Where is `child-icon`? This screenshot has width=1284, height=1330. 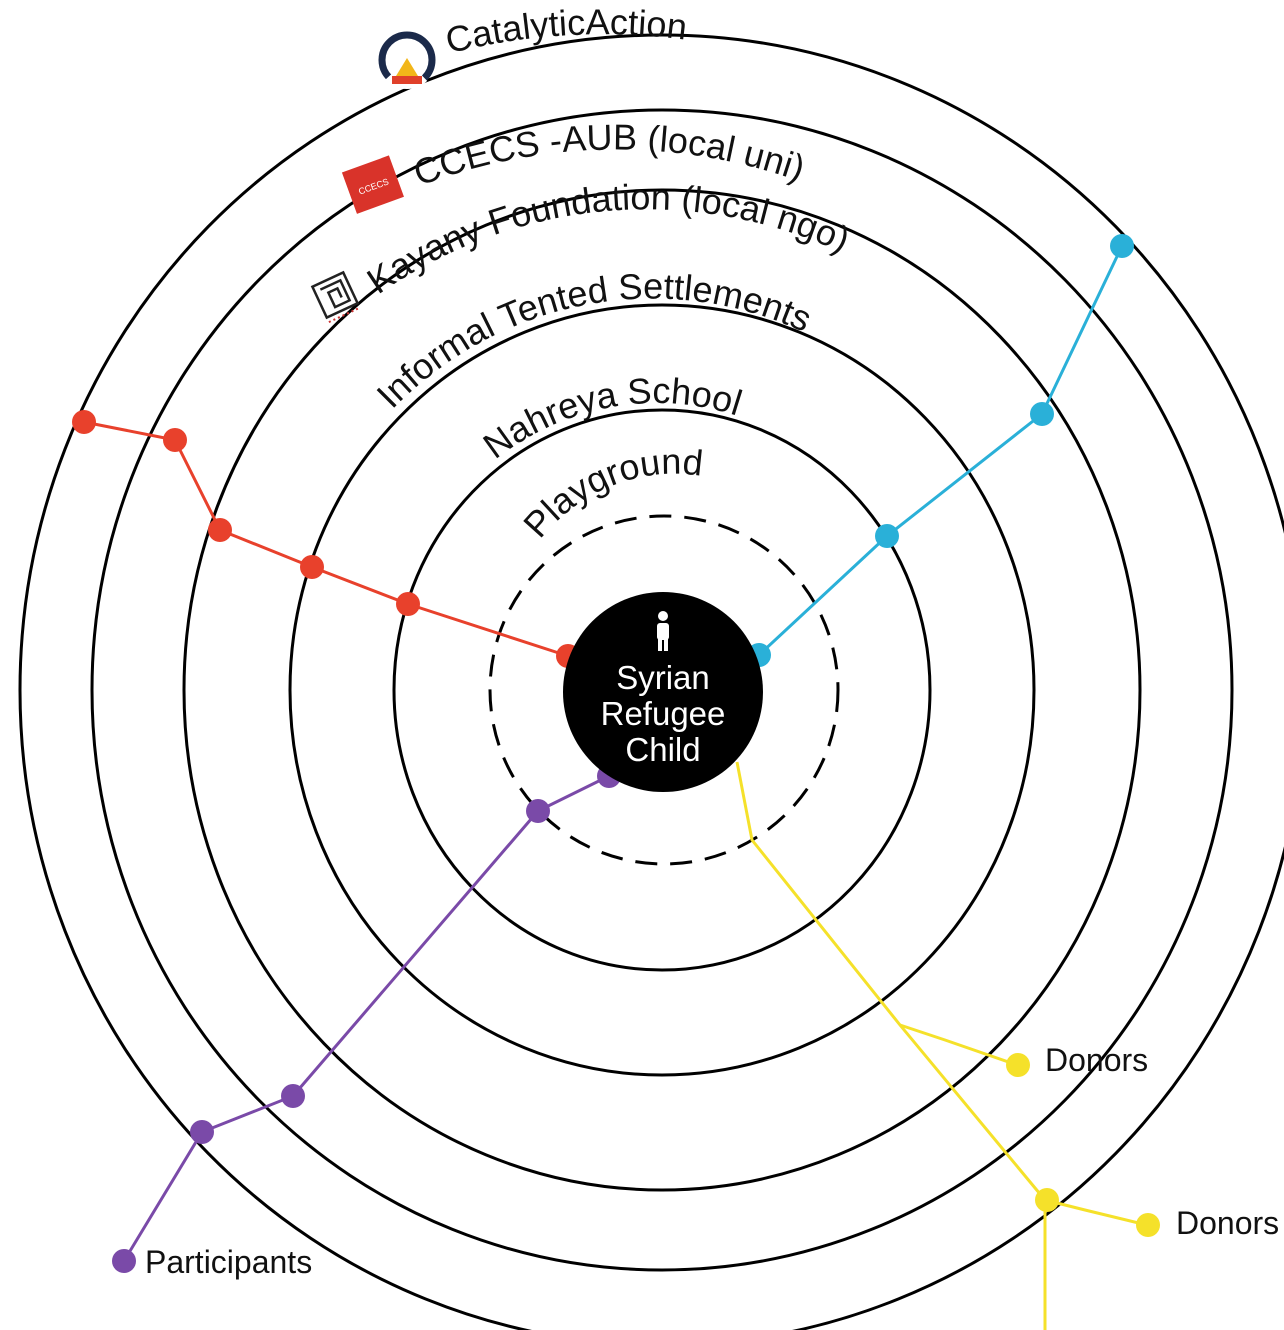 child-icon is located at coordinates (663, 631).